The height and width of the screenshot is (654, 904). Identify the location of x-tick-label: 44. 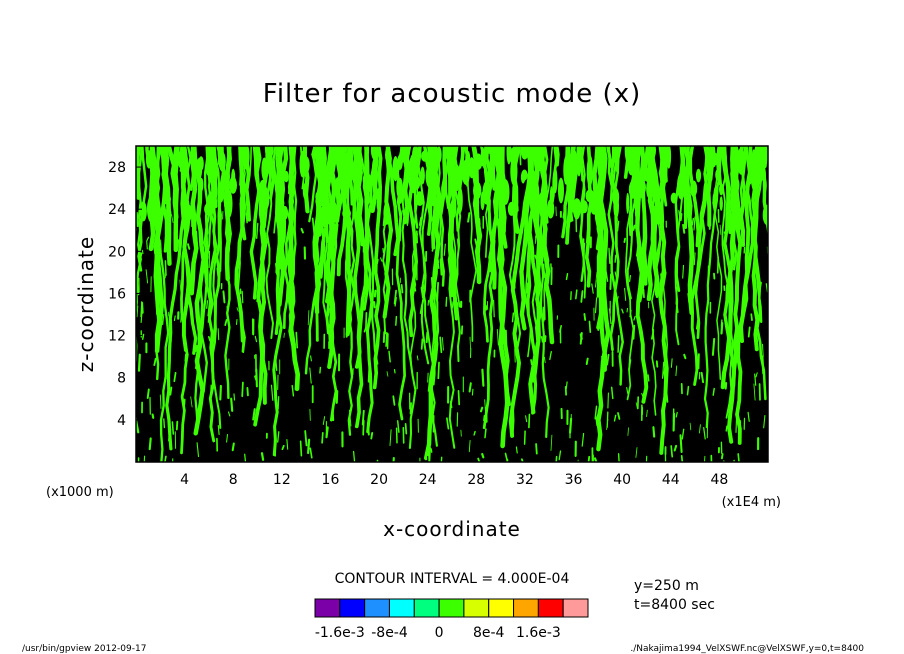
(671, 480).